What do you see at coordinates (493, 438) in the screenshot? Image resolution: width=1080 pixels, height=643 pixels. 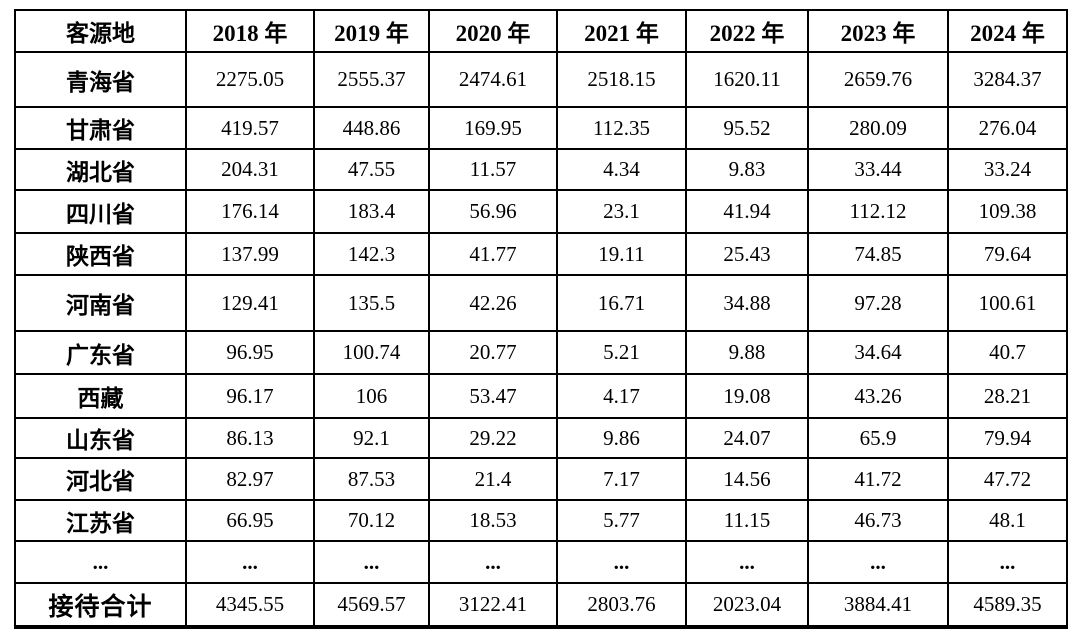 I see `table-cell: 29.22` at bounding box center [493, 438].